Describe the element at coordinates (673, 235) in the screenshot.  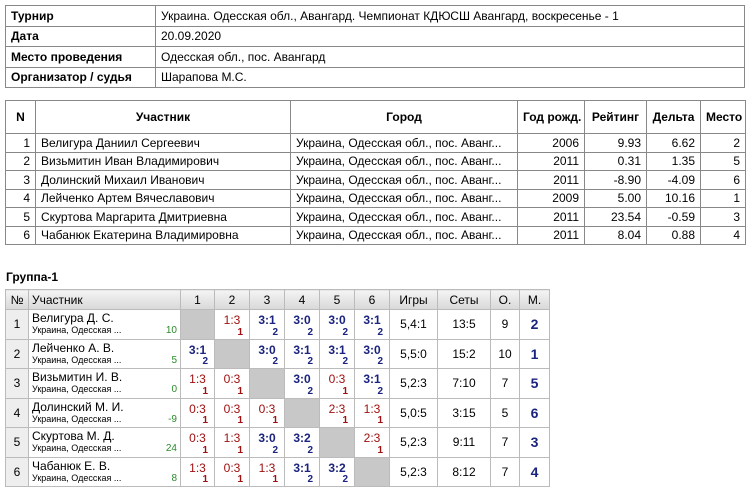
I see `cell: 0.88` at that location.